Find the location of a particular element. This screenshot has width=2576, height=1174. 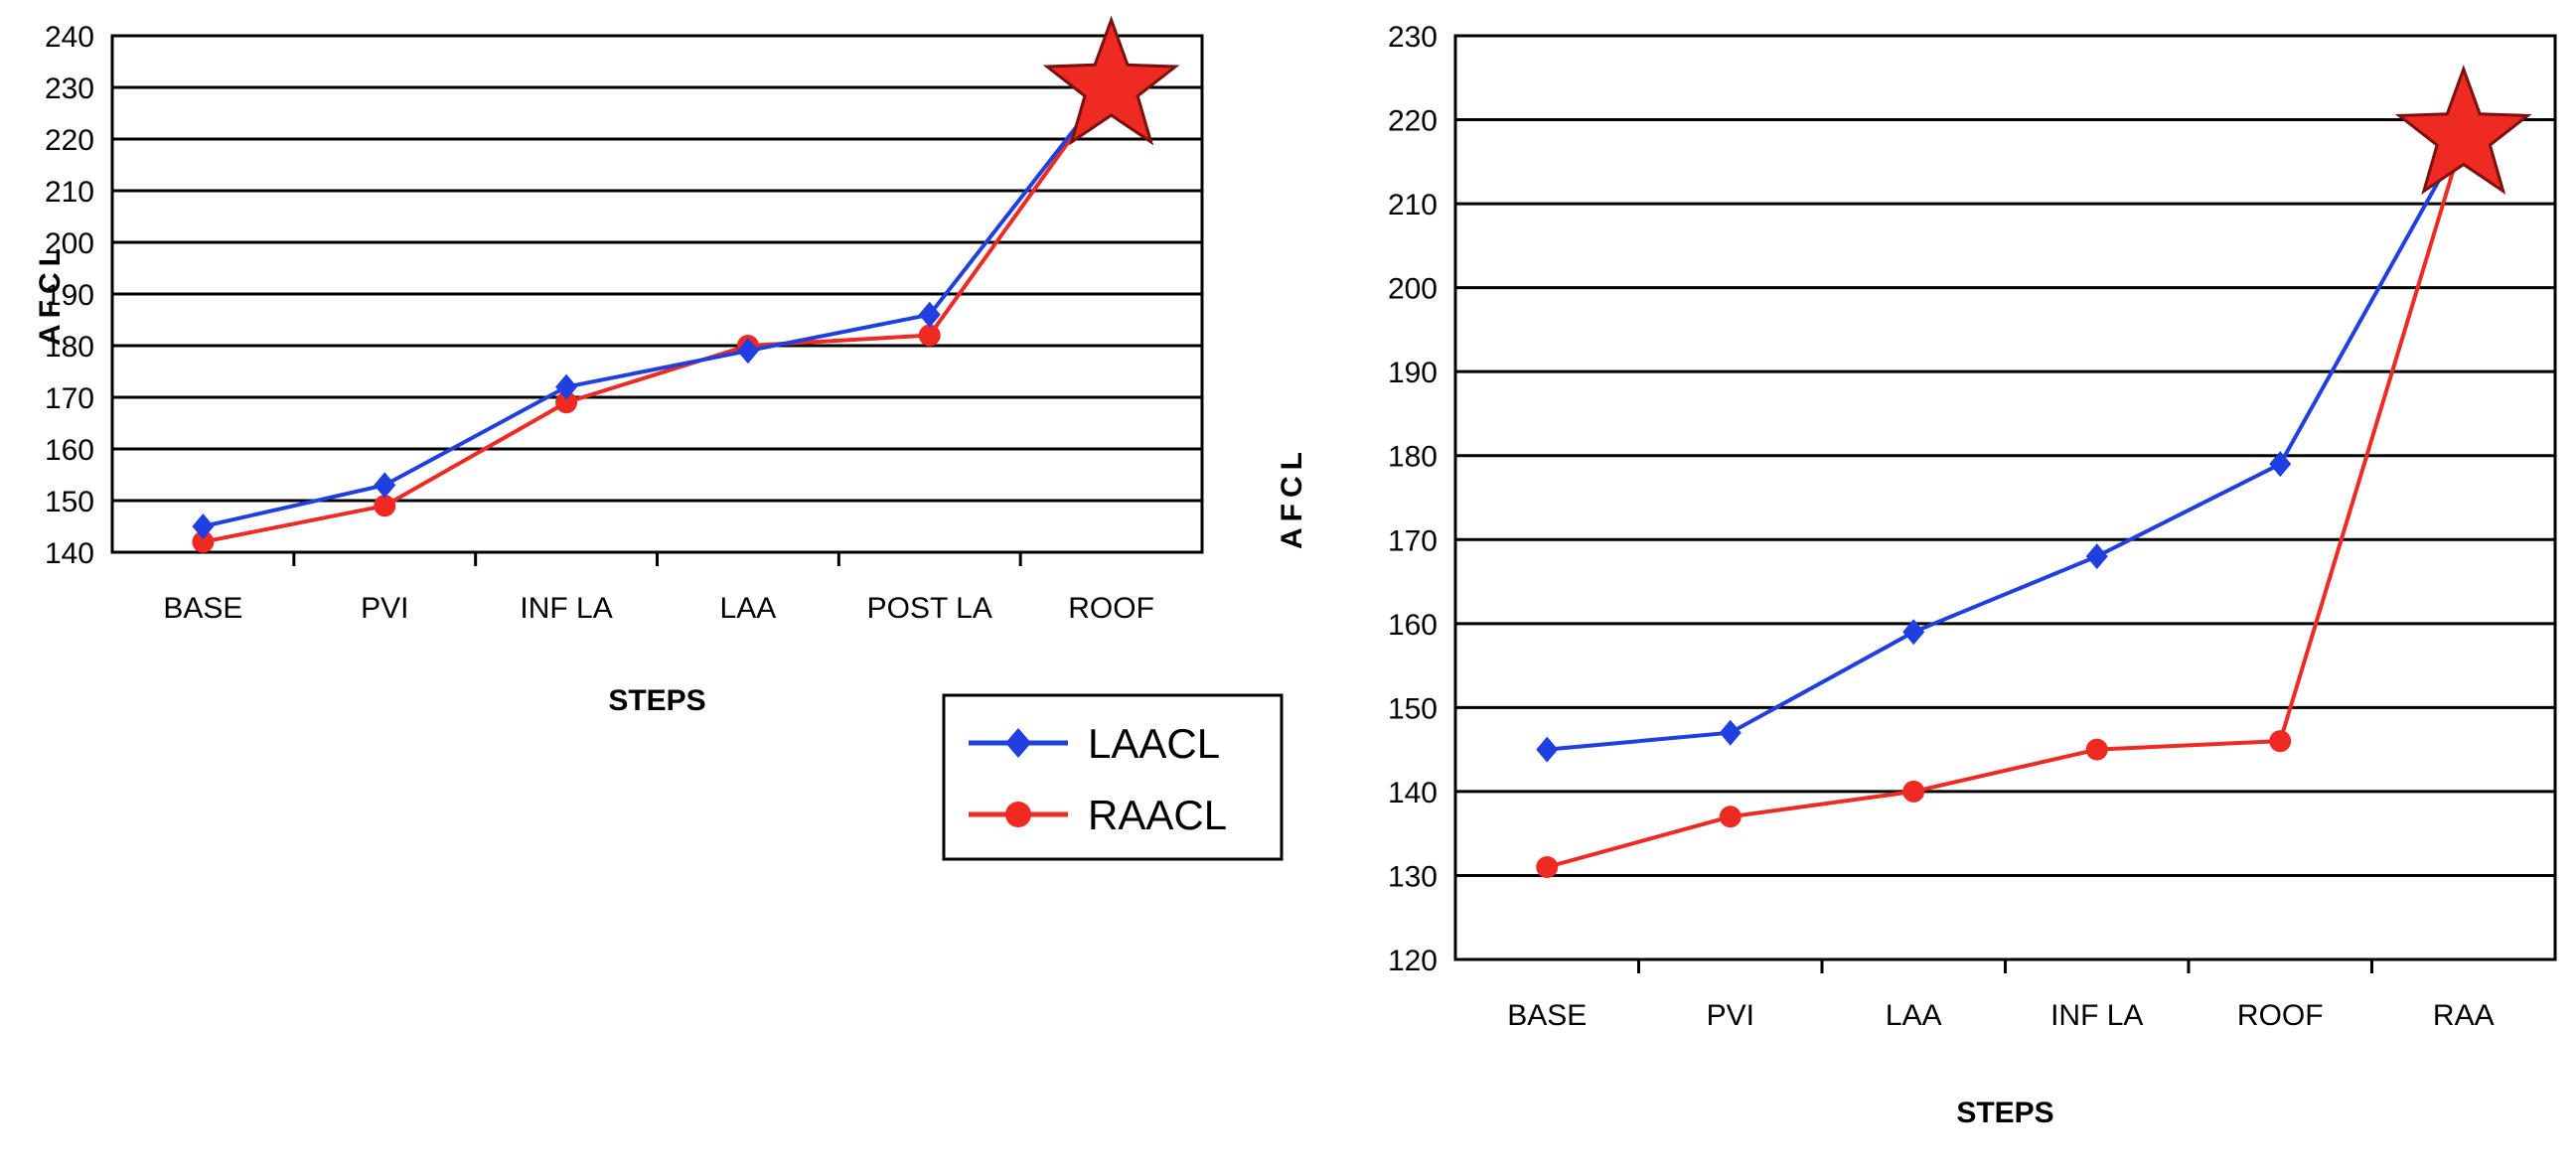

legend-label: RAACL is located at coordinates (1157, 815).